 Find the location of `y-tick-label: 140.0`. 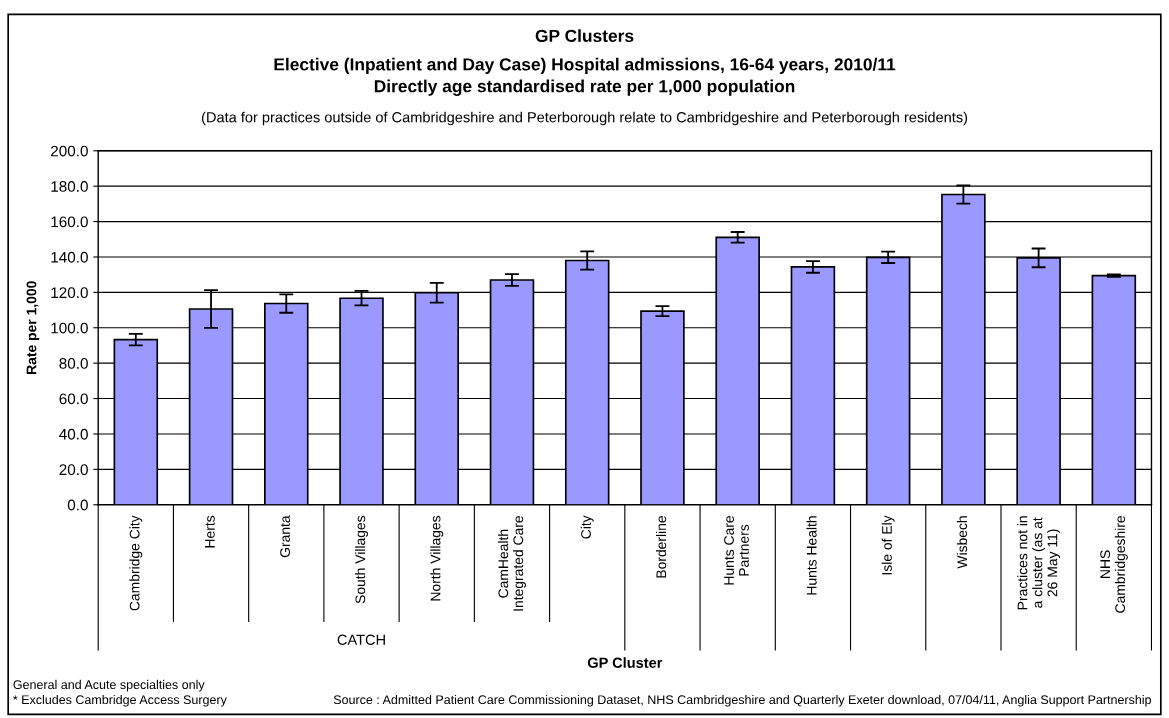

y-tick-label: 140.0 is located at coordinates (69, 257).